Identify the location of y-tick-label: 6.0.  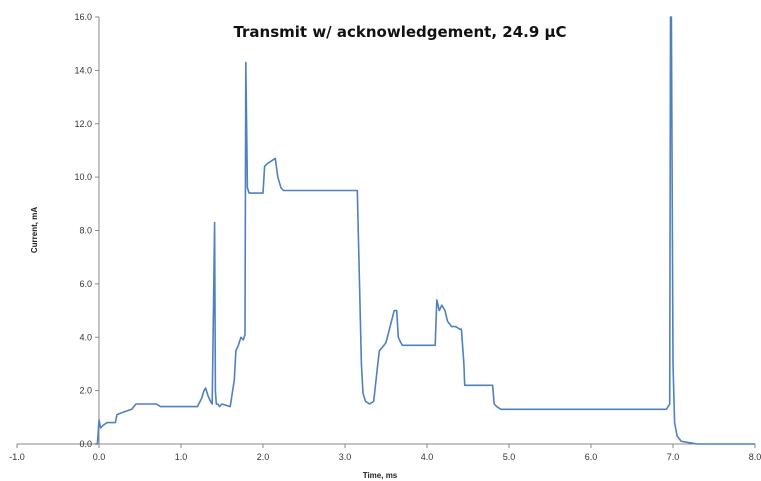
(85, 284).